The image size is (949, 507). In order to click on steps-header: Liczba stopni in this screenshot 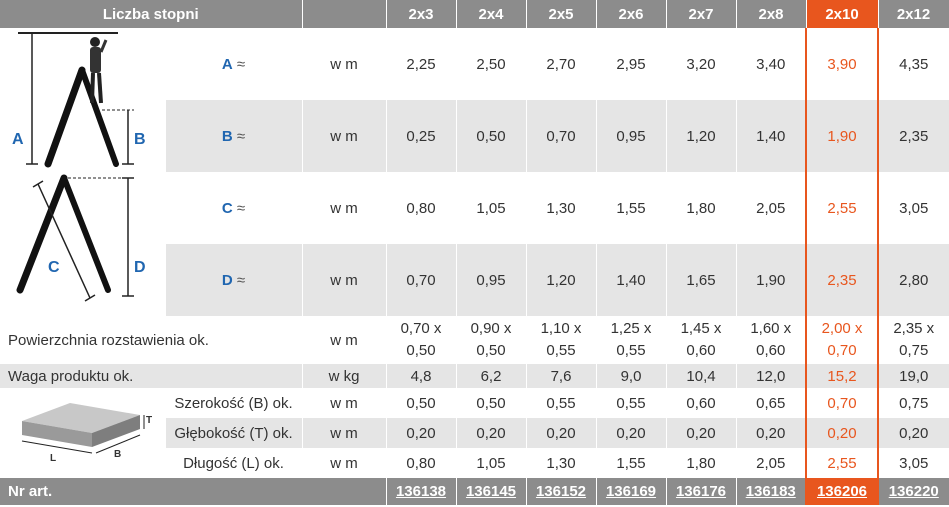, I will do `click(151, 14)`.